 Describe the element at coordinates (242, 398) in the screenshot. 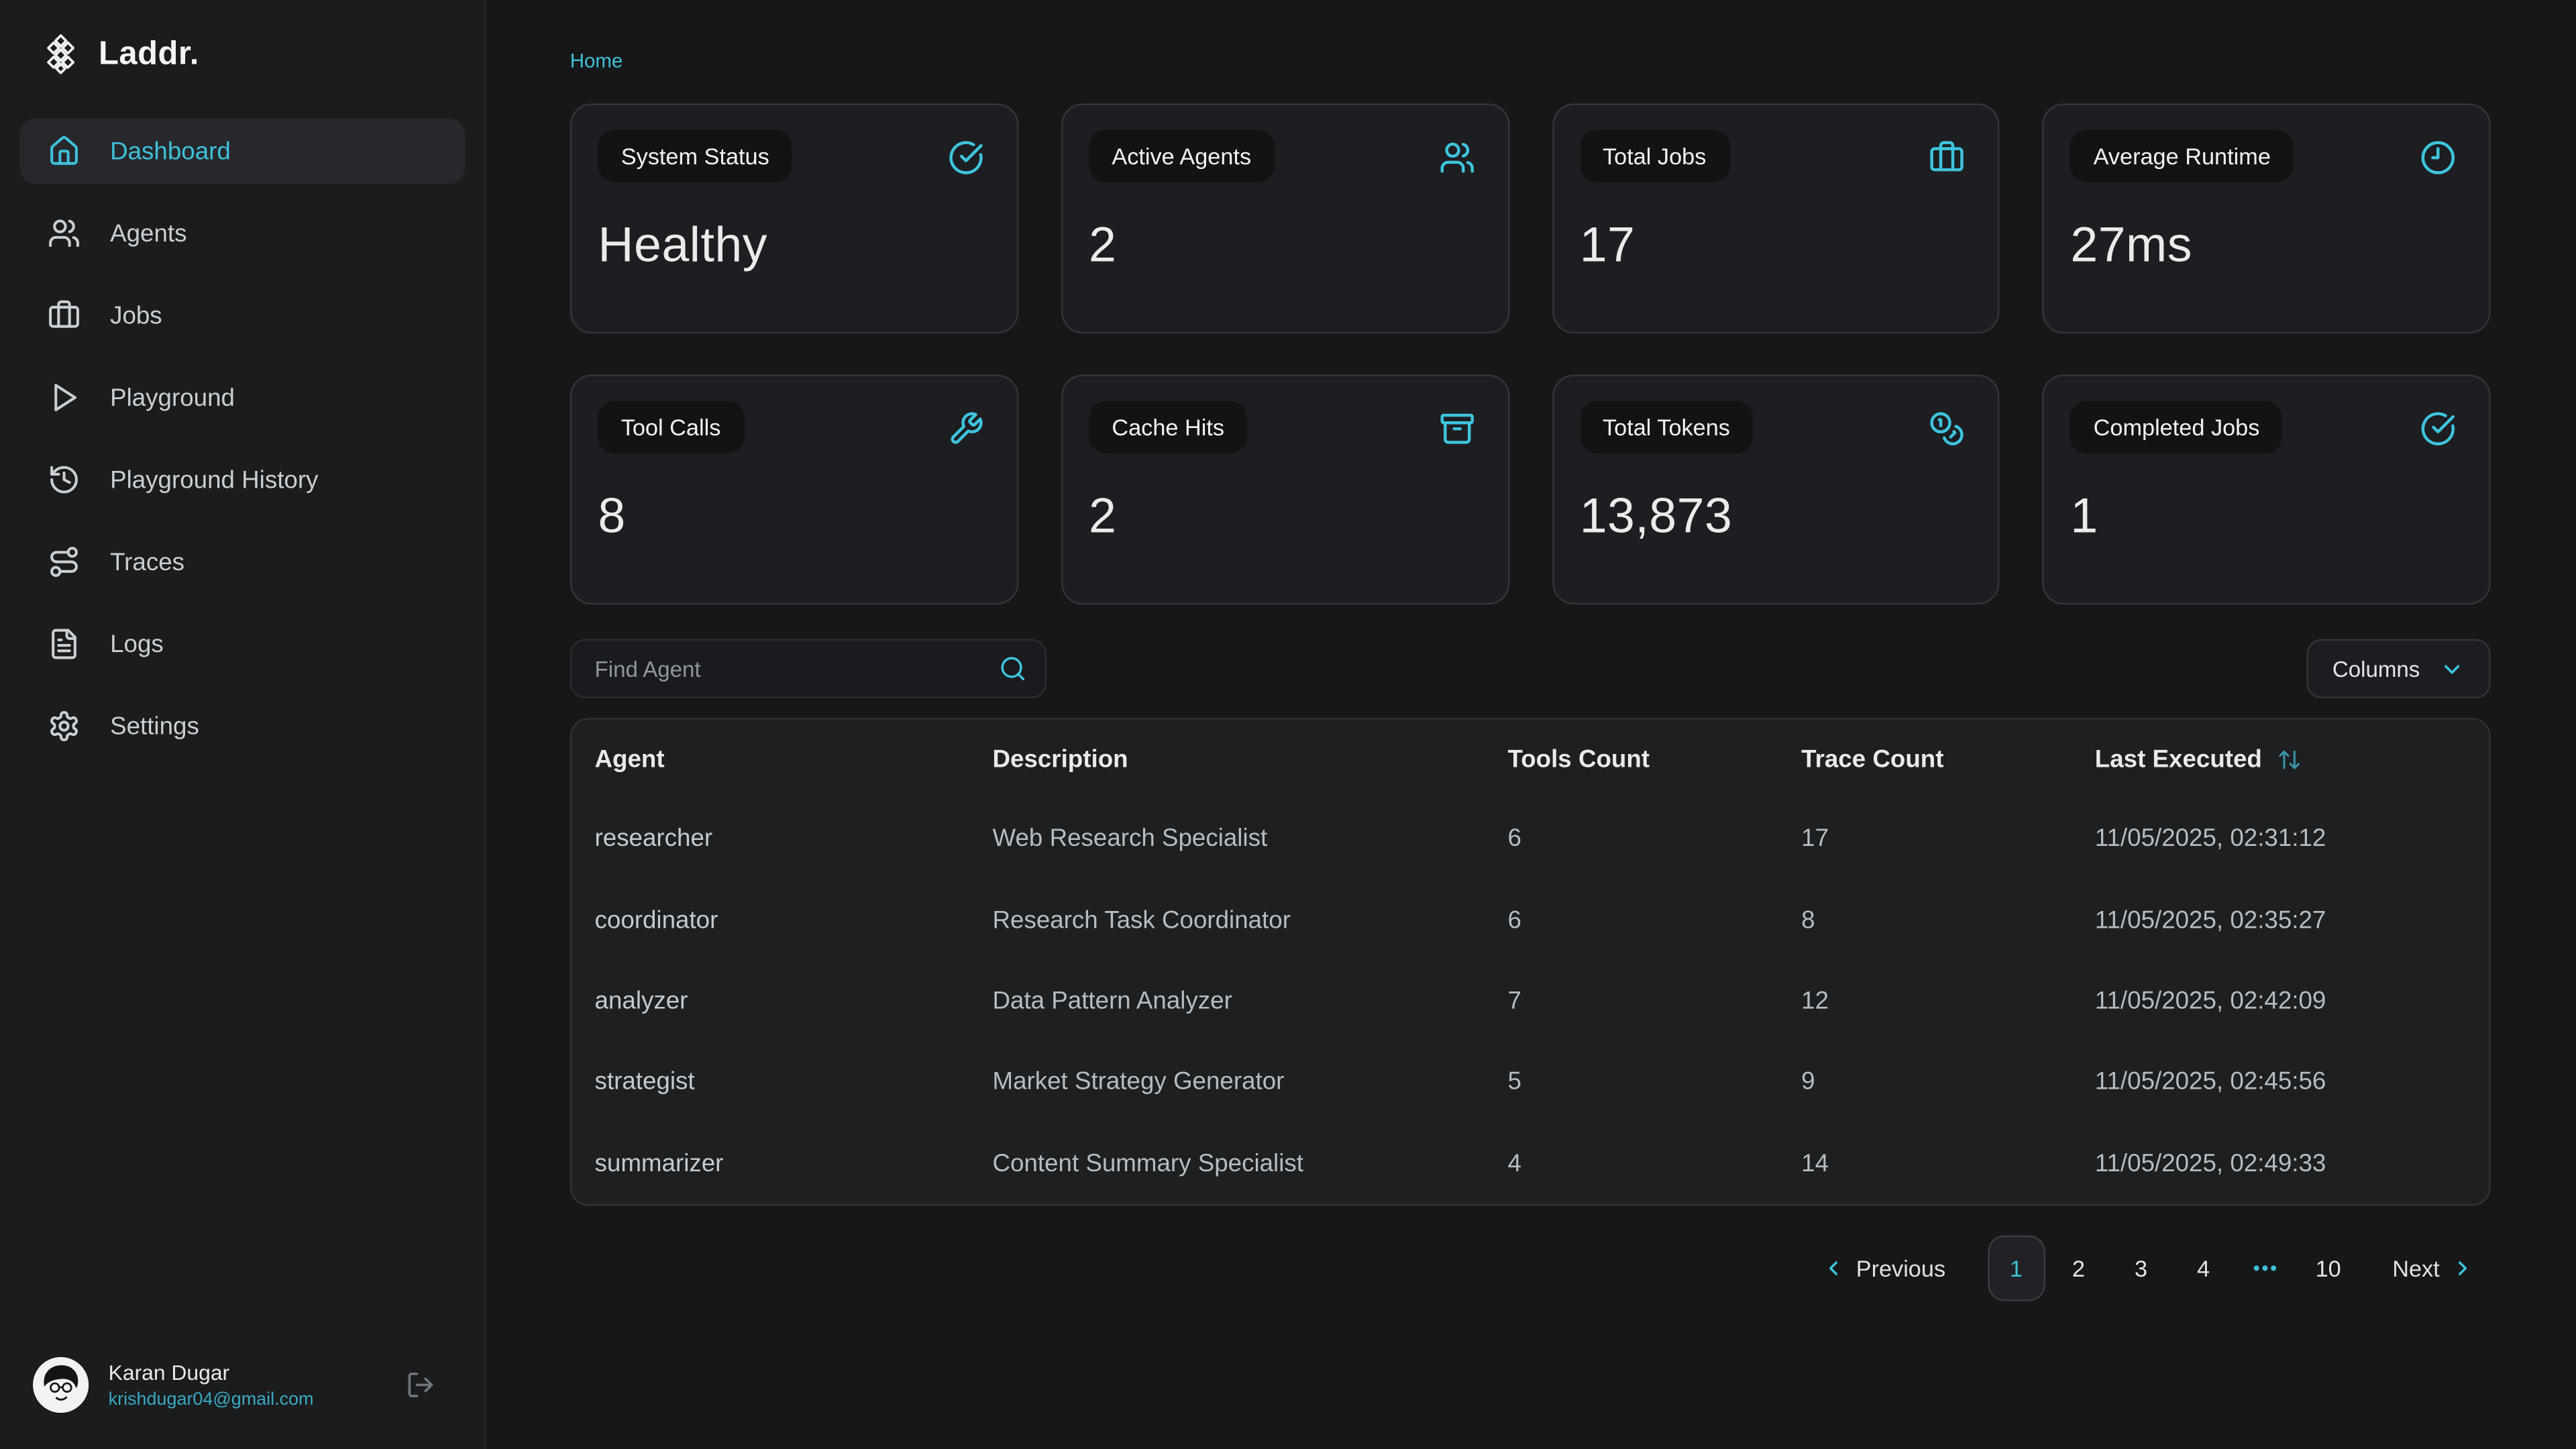

I see `sidebar-item-playground: Playground` at that location.